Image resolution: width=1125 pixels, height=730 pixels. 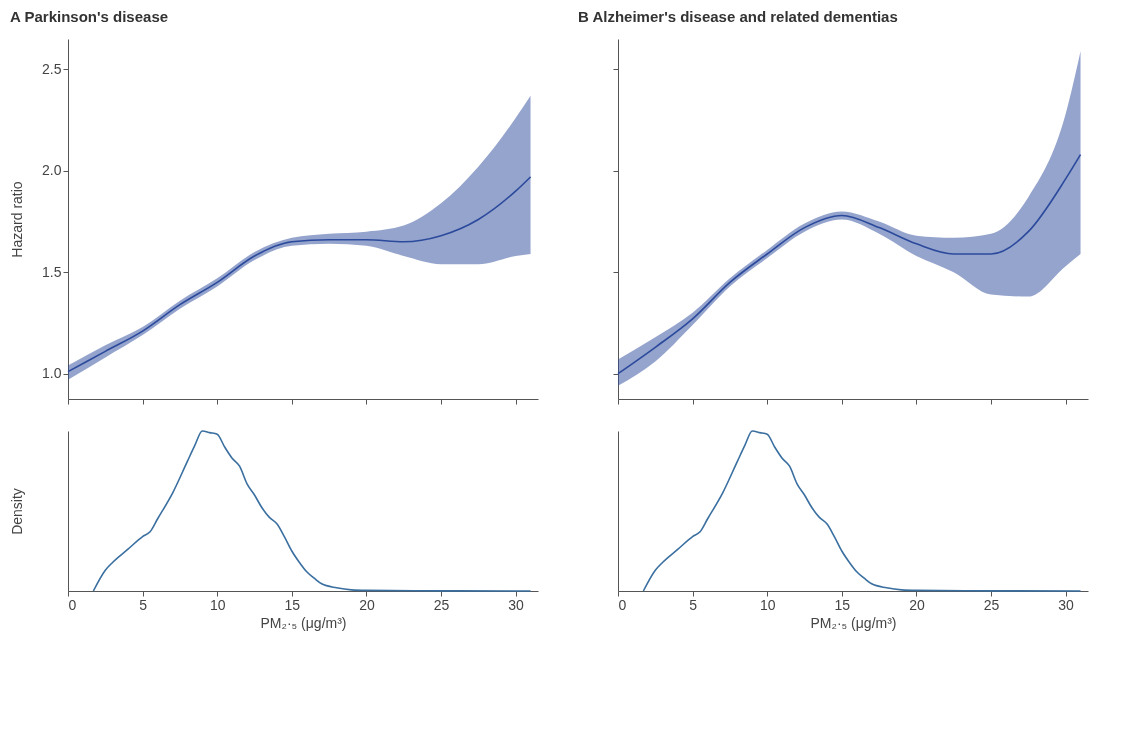 I want to click on y-axis-title: Density, so click(x=16, y=511).